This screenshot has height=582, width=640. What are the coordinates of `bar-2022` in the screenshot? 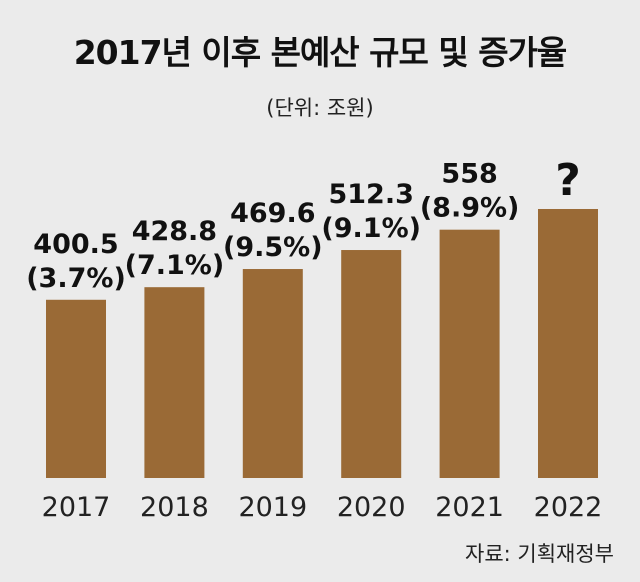 It's located at (568, 343).